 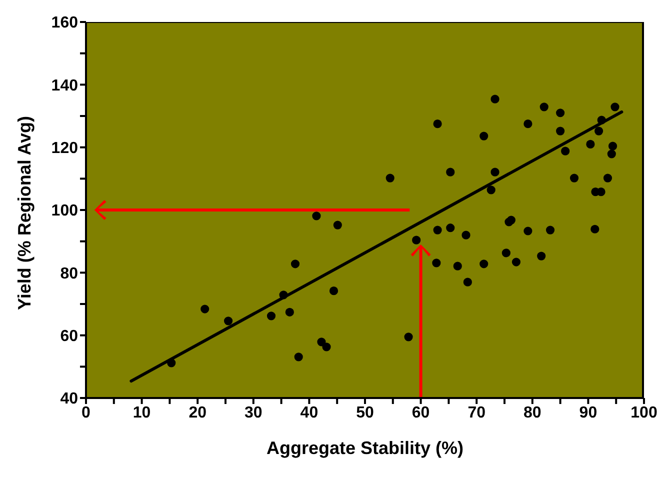 I want to click on y-axis-title: Yield (% Regional Avg), so click(x=24, y=213).